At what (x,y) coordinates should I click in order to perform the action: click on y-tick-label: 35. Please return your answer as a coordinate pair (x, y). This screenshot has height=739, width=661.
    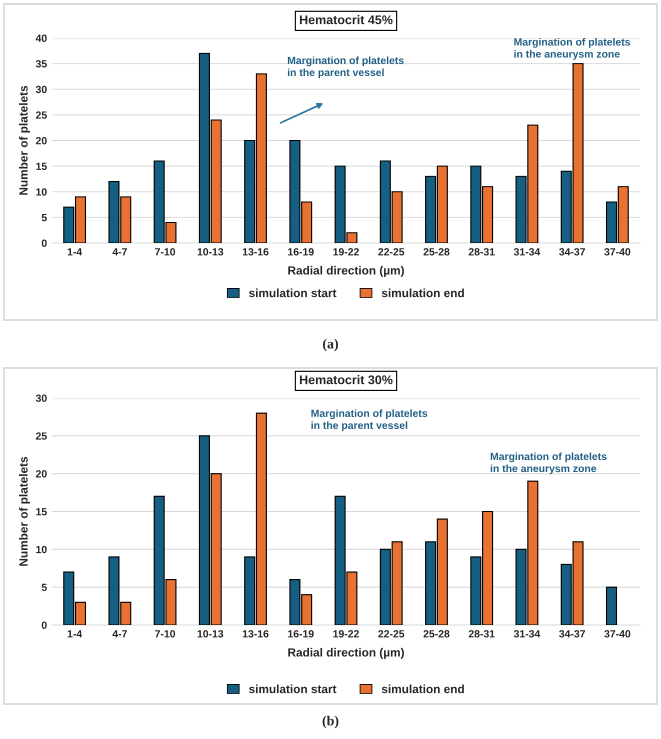
    Looking at the image, I should click on (41, 64).